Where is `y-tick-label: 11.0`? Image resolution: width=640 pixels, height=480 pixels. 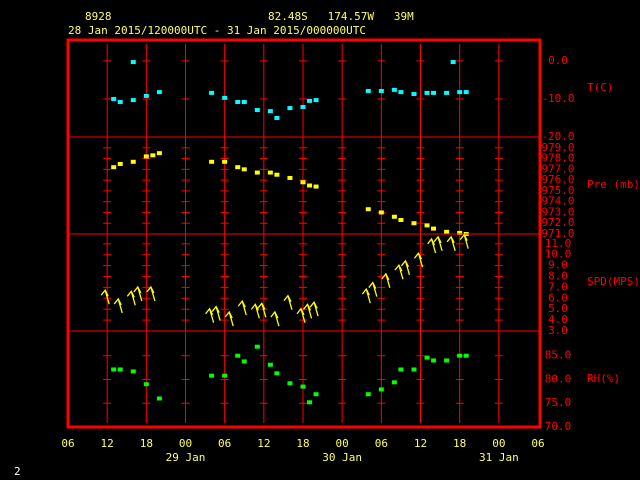
y-tick-label: 11.0 is located at coordinates (558, 243).